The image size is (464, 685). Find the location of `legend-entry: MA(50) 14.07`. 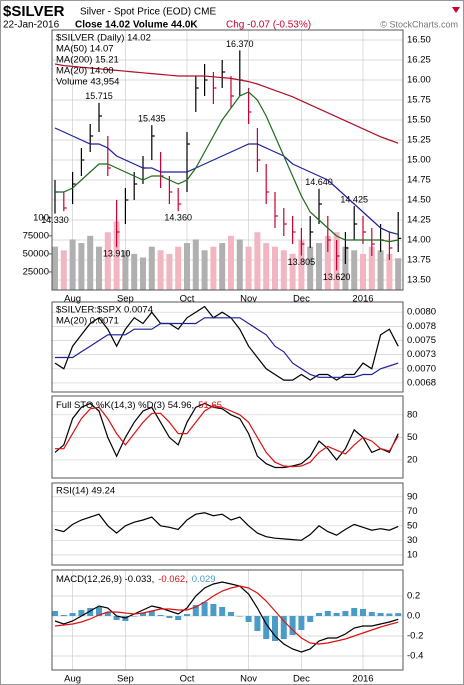

legend-entry: MA(50) 14.07 is located at coordinates (85, 49).